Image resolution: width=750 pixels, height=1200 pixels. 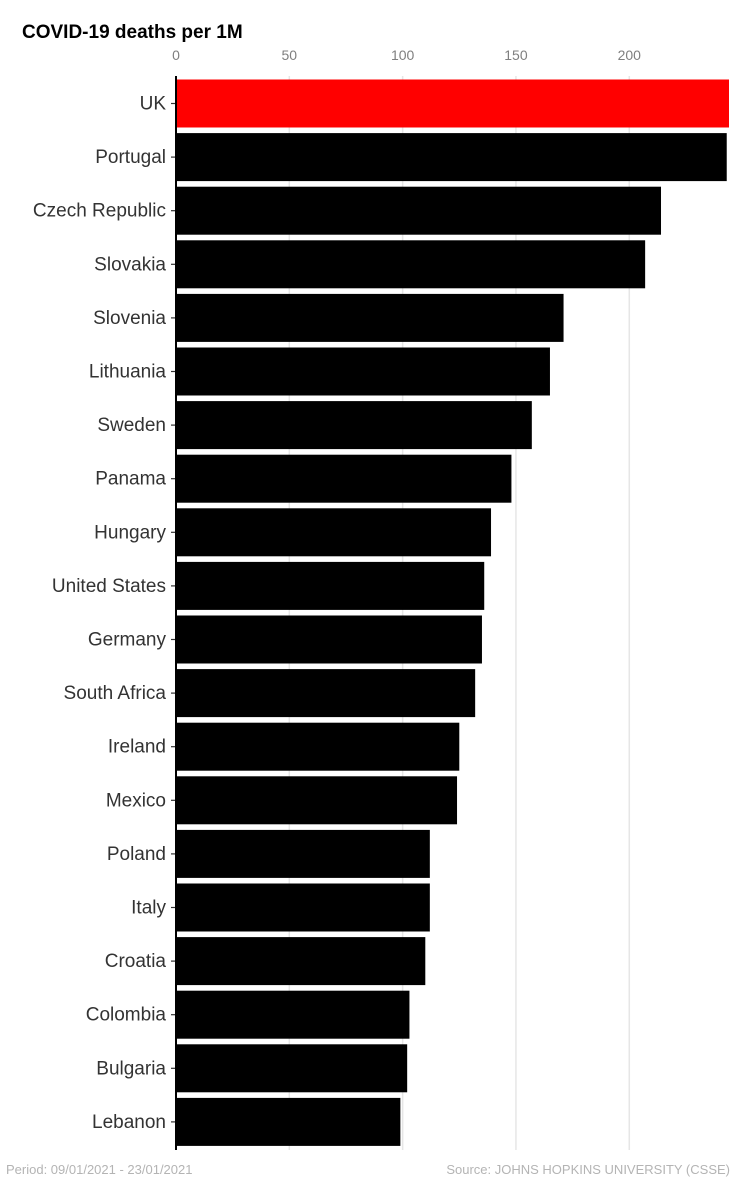 I want to click on bar-panama, so click(x=344, y=478).